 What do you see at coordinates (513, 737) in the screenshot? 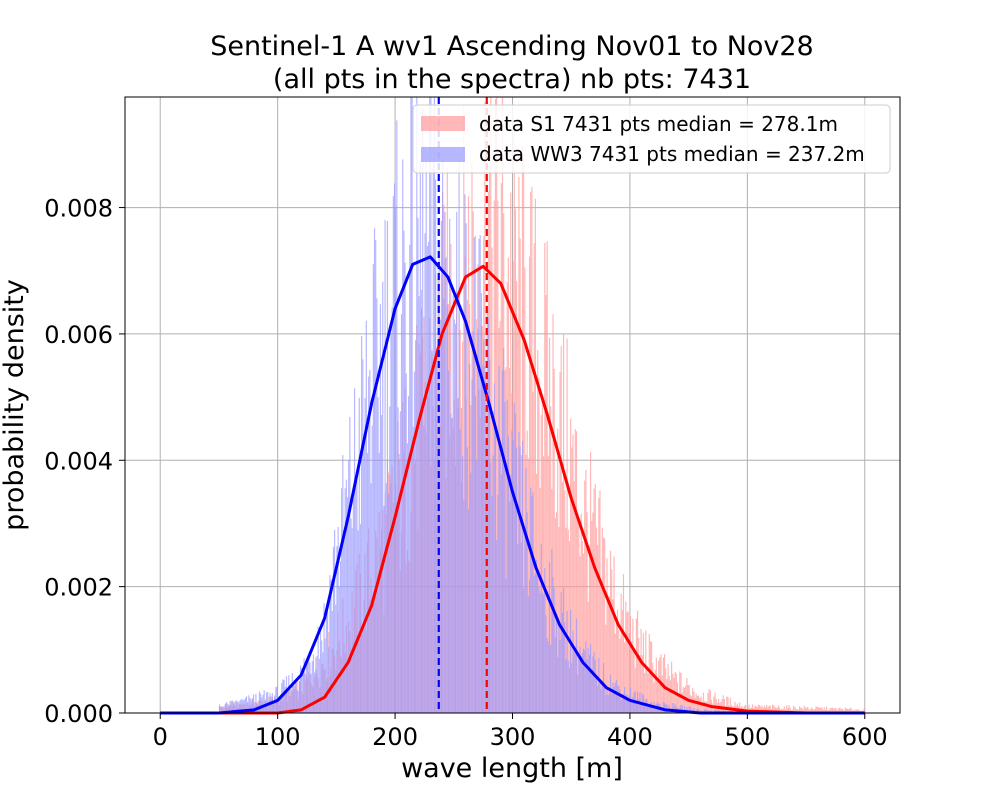
I see `x-tick-label: 300` at bounding box center [513, 737].